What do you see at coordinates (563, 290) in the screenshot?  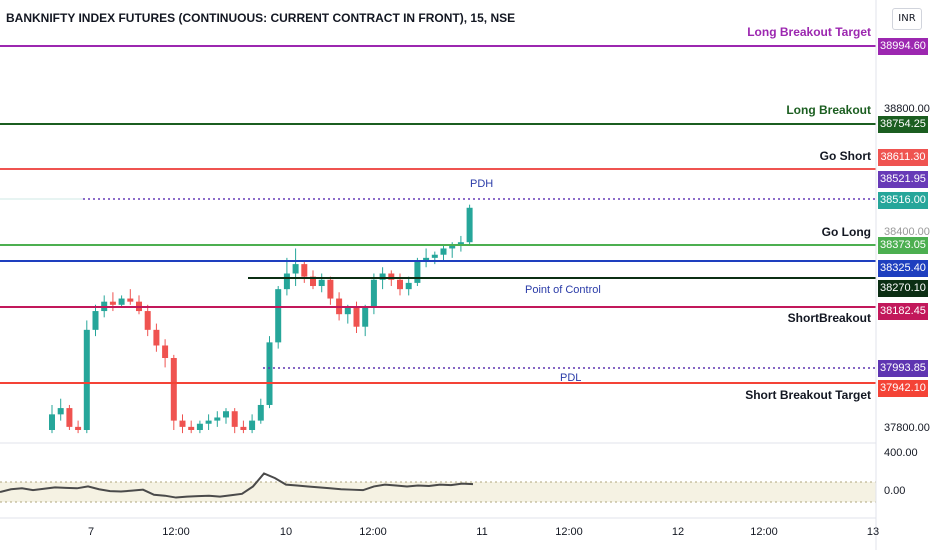 I see `point-of-control-label: Point of Control` at bounding box center [563, 290].